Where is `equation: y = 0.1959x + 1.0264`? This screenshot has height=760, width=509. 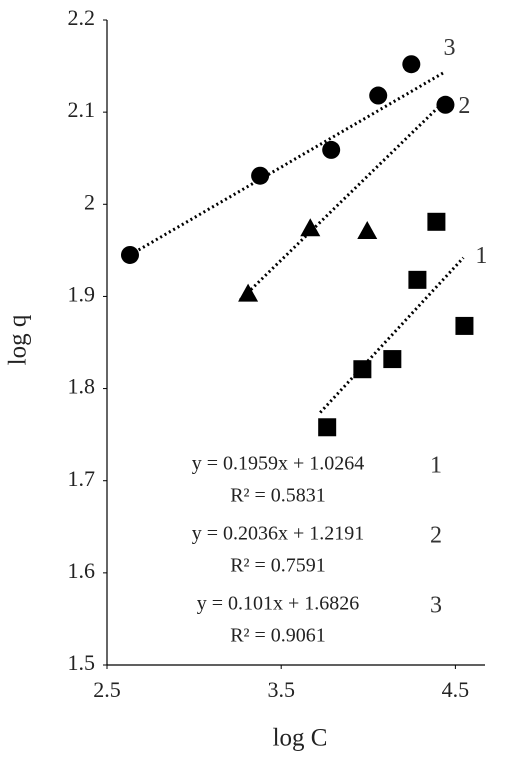 equation: y = 0.1959x + 1.0264 is located at coordinates (278, 464).